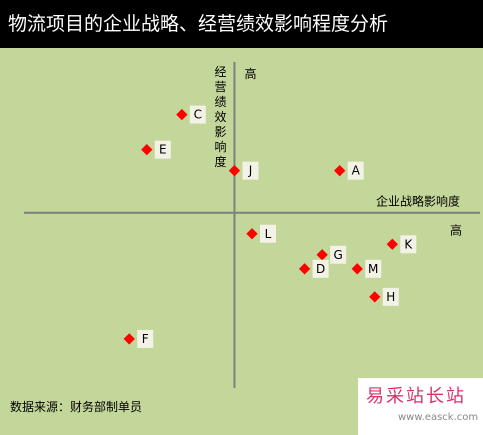  I want to click on x-axis-high-label: 高, so click(456, 230).